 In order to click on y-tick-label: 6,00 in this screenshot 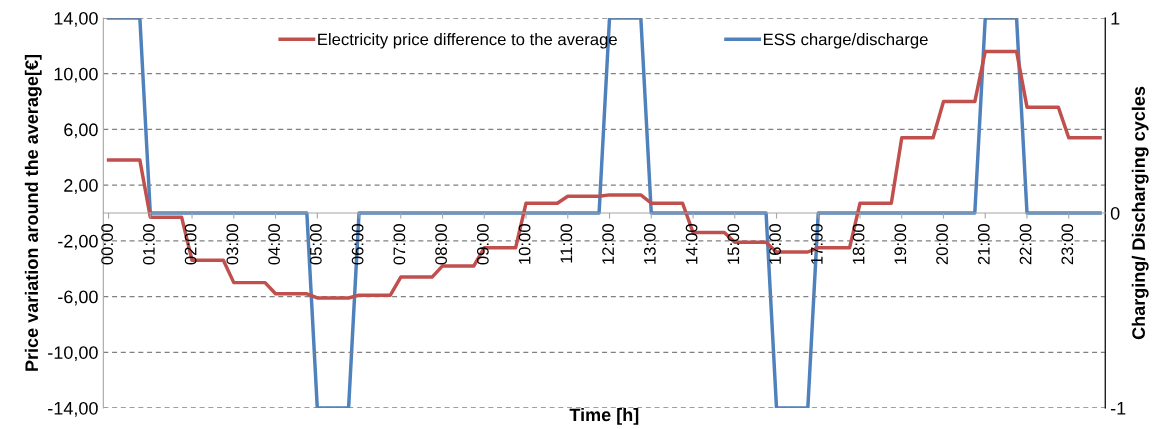, I will do `click(81, 131)`.